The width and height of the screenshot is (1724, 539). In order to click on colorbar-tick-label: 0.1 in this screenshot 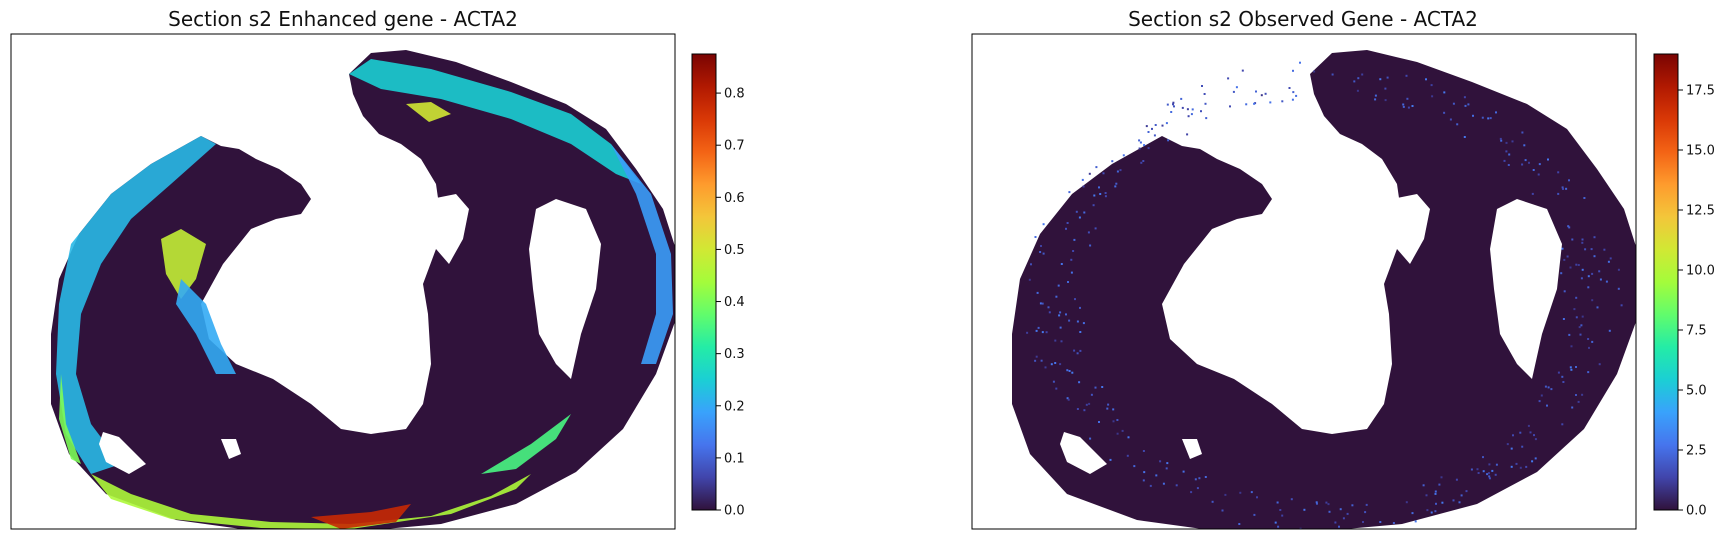, I will do `click(734, 458)`.